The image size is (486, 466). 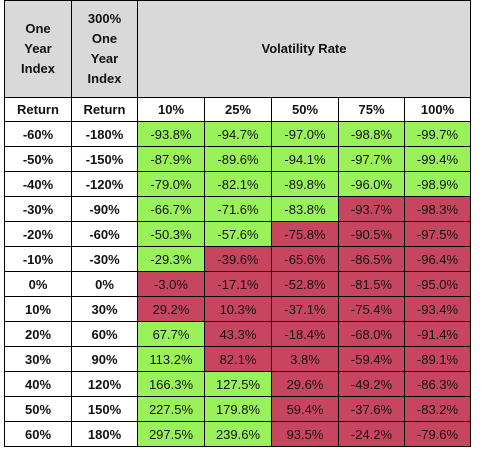 What do you see at coordinates (437, 409) in the screenshot?
I see `value-cell: -83.2%` at bounding box center [437, 409].